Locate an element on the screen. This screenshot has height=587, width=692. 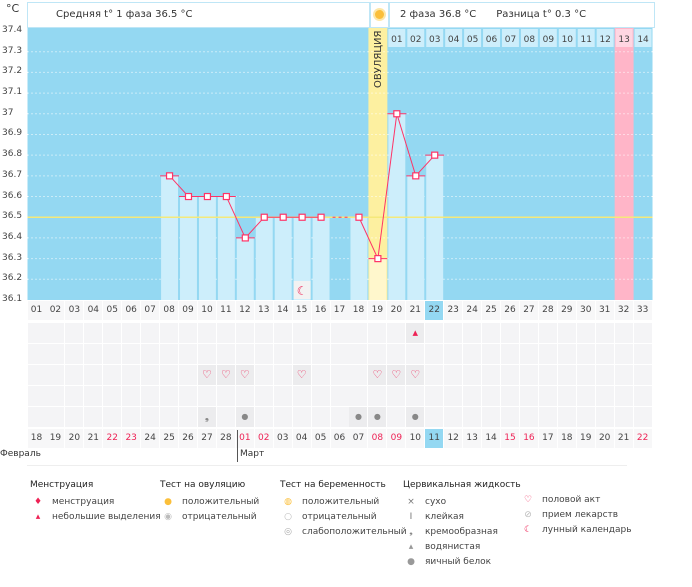
y-tick-label: 36.7 is located at coordinates (12, 174).